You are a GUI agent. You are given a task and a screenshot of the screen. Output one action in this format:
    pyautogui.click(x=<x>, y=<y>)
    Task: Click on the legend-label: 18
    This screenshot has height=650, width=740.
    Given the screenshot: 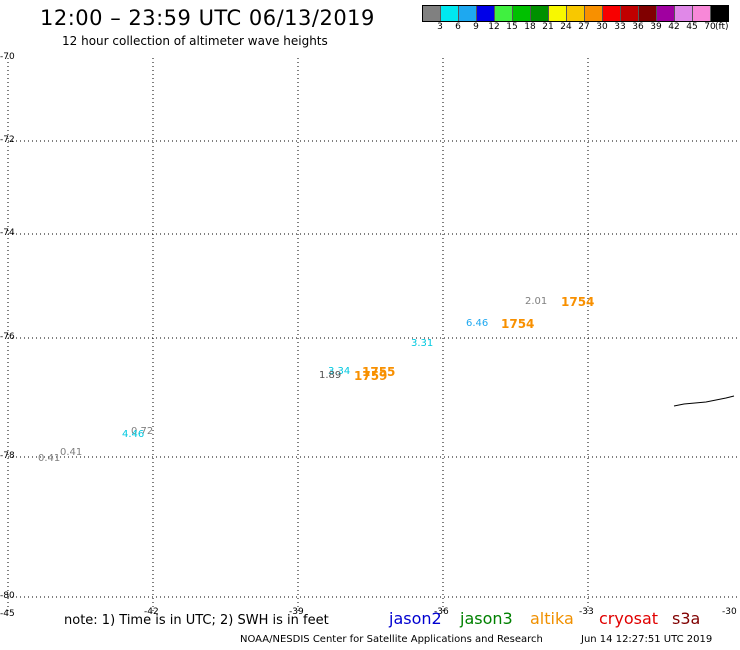 What is the action you would take?
    pyautogui.click(x=530, y=27)
    